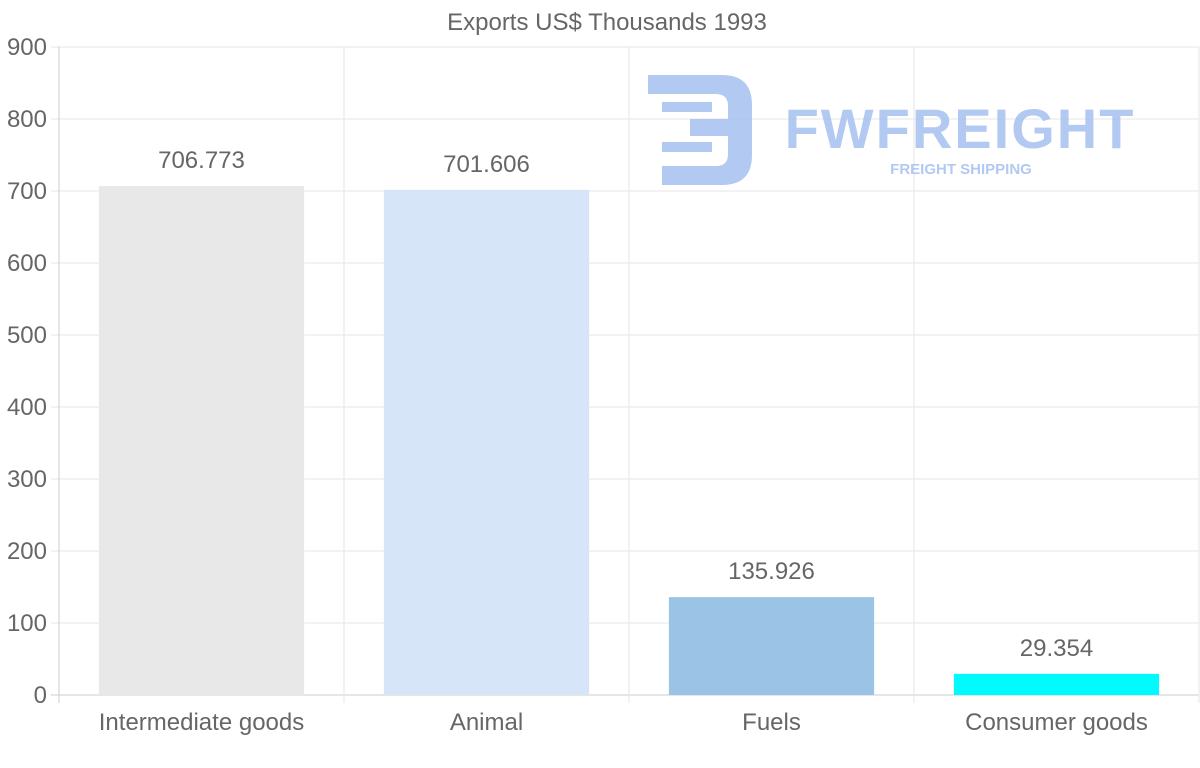 Image resolution: width=1200 pixels, height=768 pixels. I want to click on bar-value-label: 706.773, so click(201, 160).